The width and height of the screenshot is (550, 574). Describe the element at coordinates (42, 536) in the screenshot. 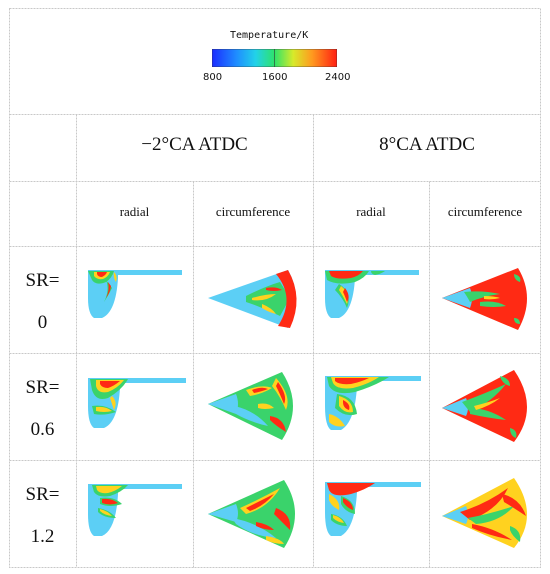

I see `row-label-line2: 1.2` at that location.